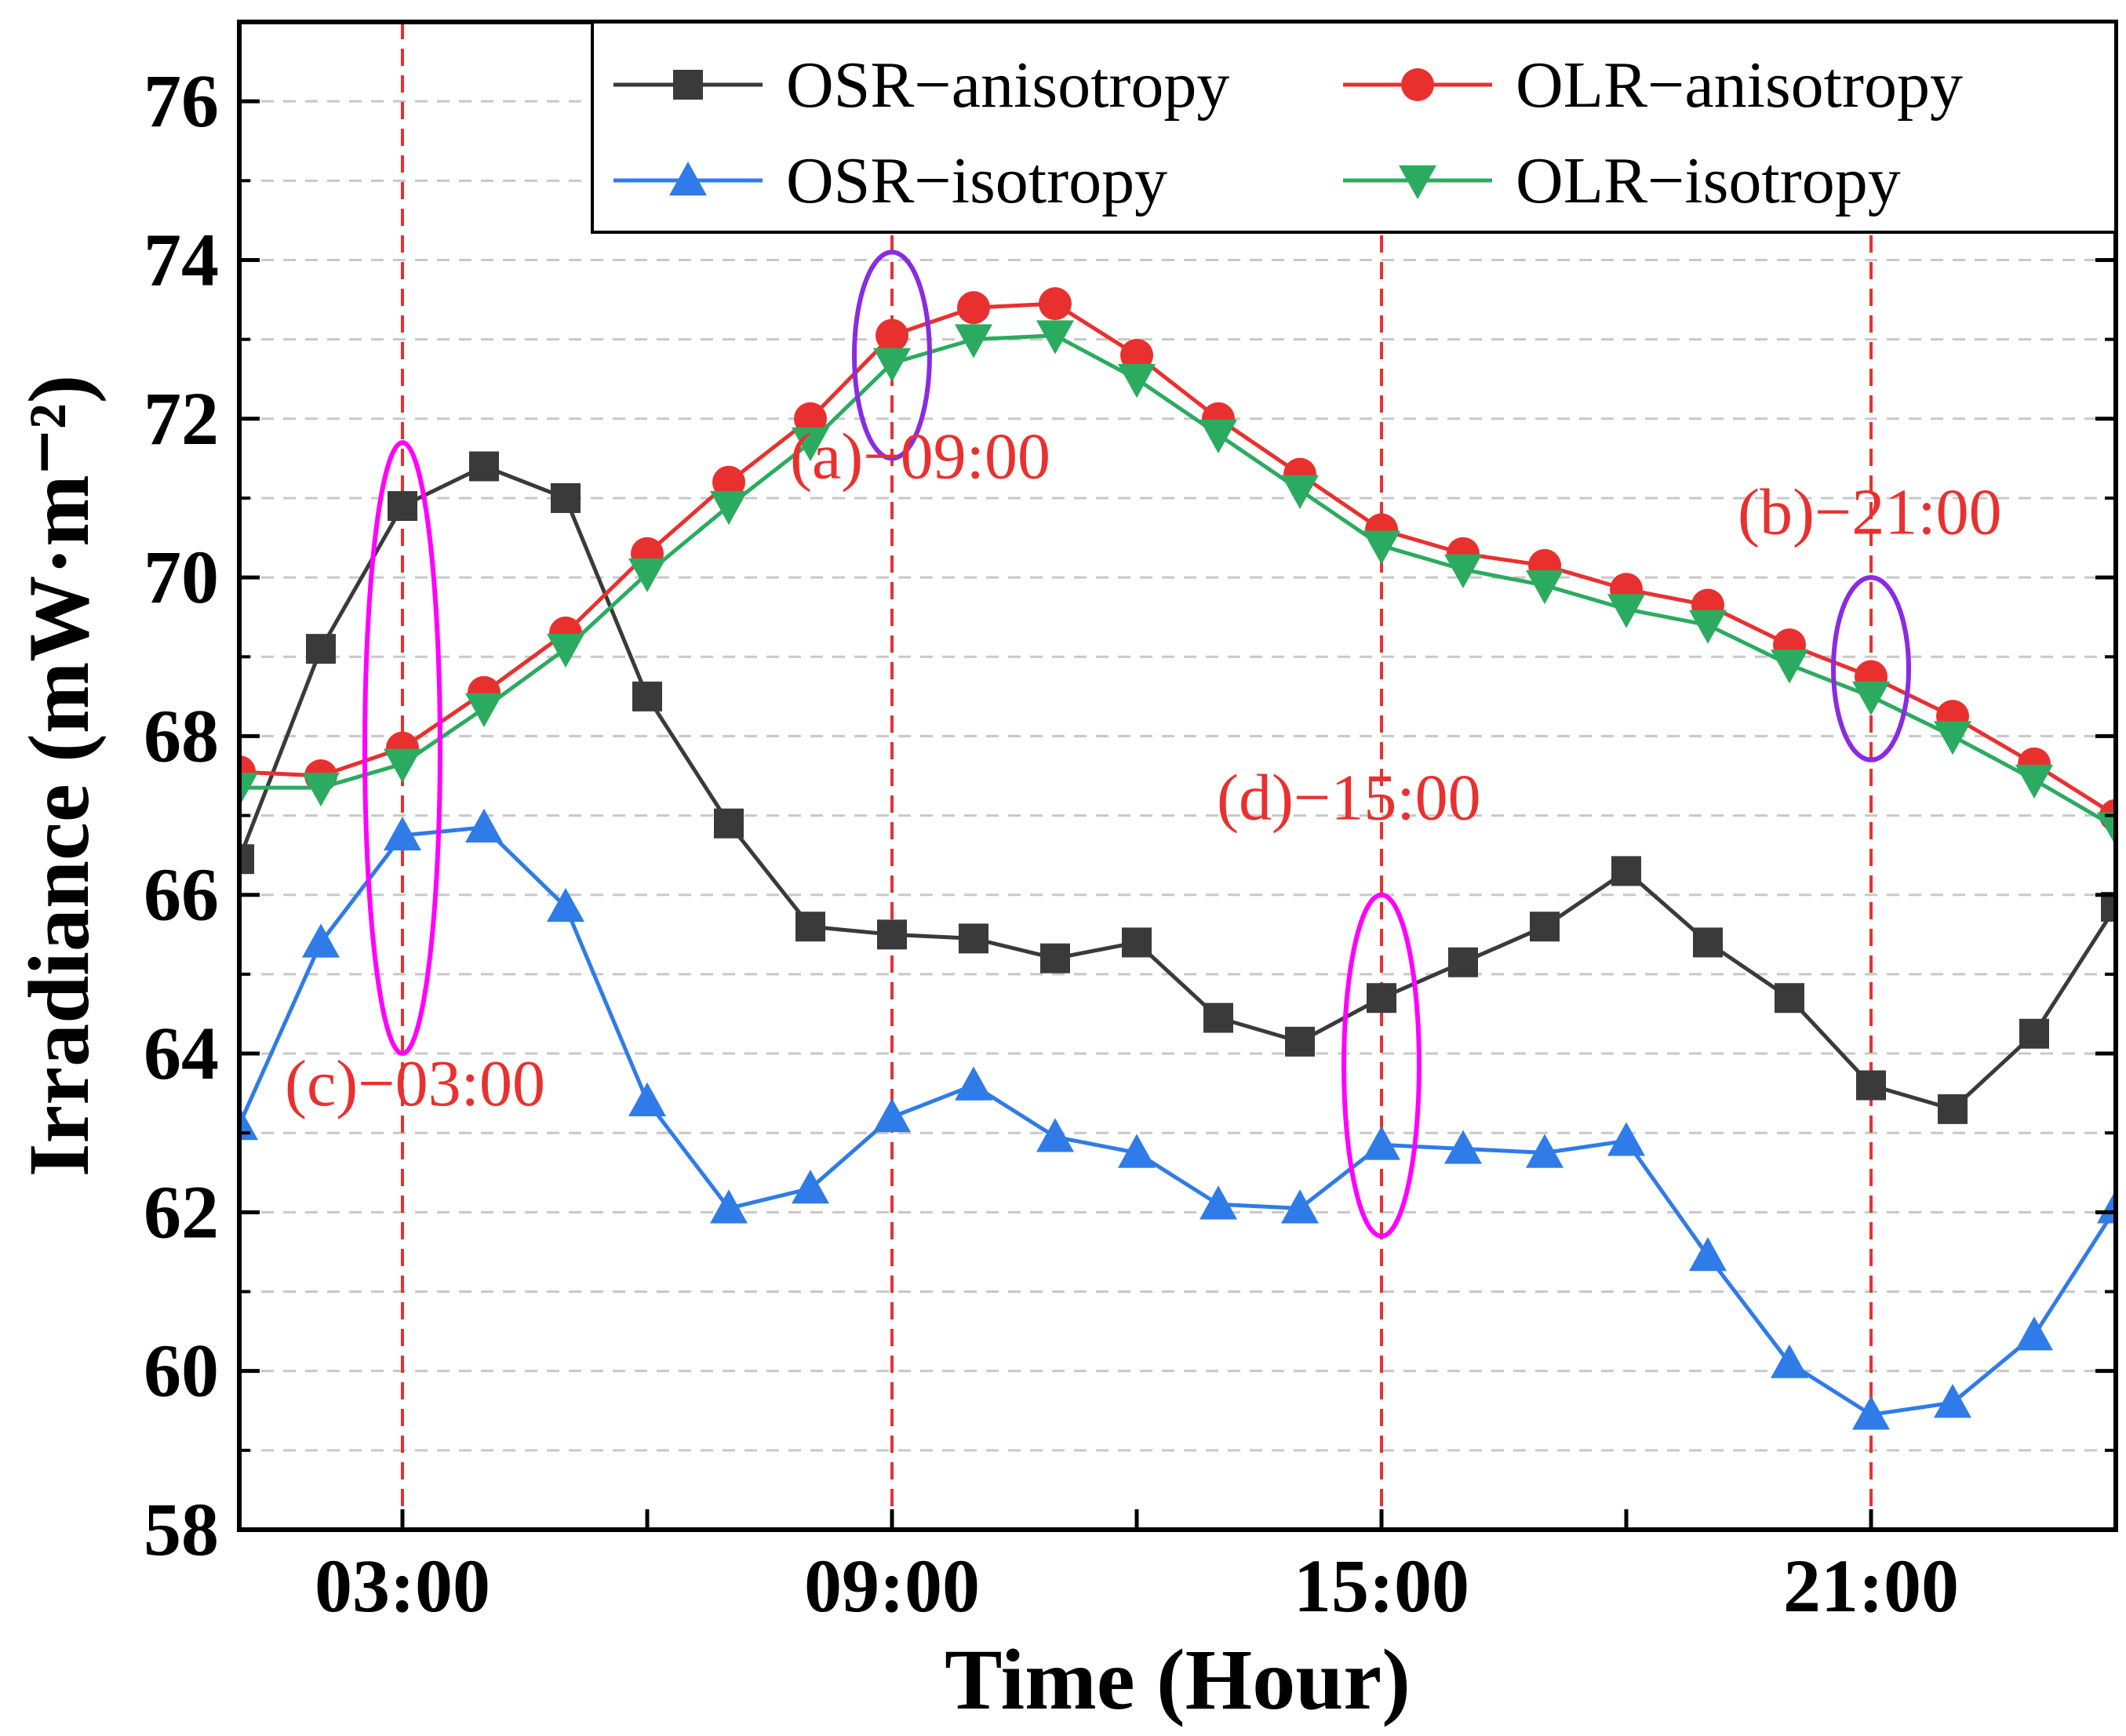 The height and width of the screenshot is (1736, 2126). Describe the element at coordinates (1871, 668) in the screenshot. I see `ellipse-b` at that location.